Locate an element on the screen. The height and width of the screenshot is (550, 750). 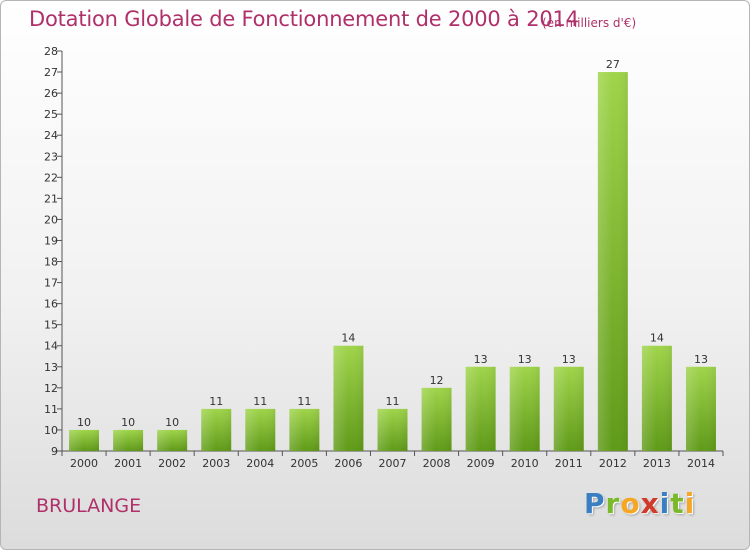
bar-value-label: 27 is located at coordinates (613, 64).